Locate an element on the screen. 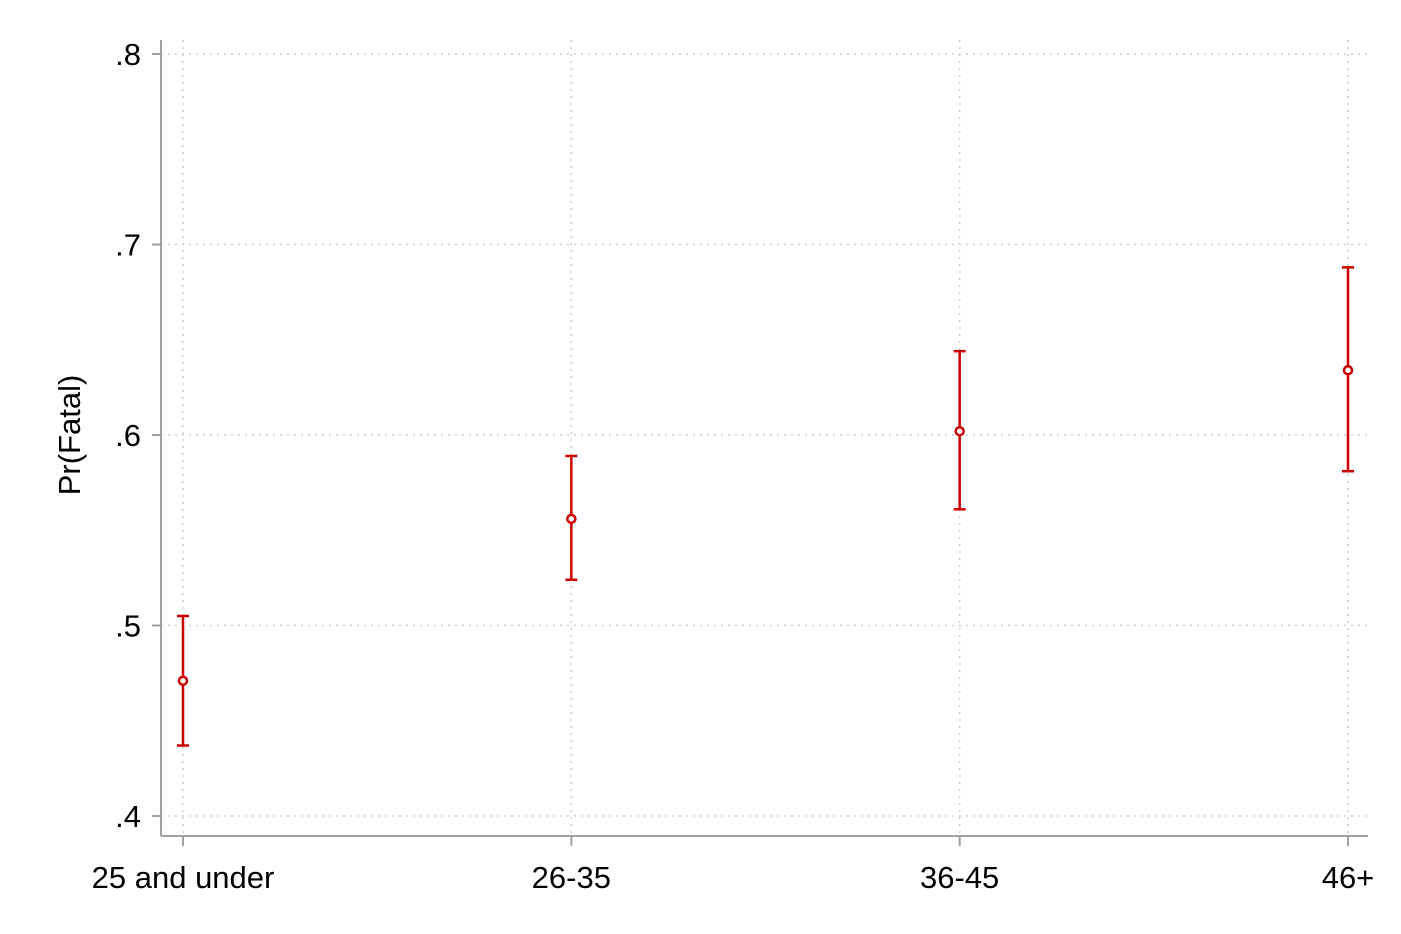 Image resolution: width=1401 pixels, height=934 pixels. x-tick-labels: 25 and under 26-35 36-45 46+ is located at coordinates (733, 877).